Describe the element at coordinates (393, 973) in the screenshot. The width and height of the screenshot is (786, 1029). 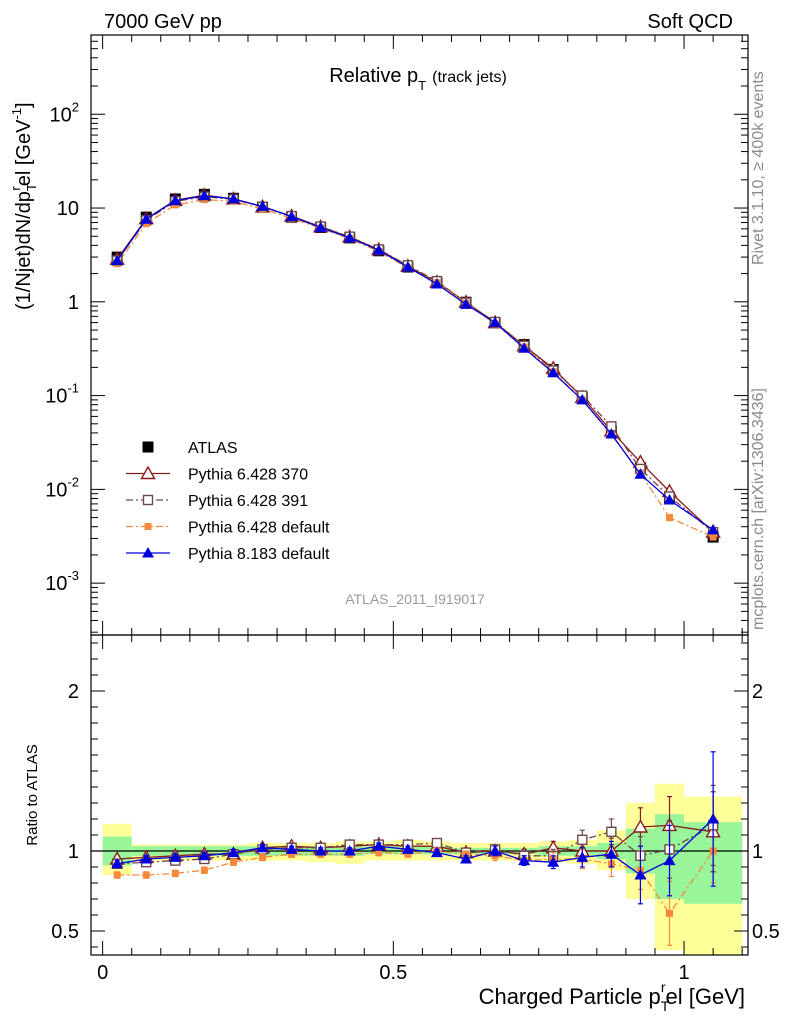
I see `ratio-xtick-label: 0.5` at that location.